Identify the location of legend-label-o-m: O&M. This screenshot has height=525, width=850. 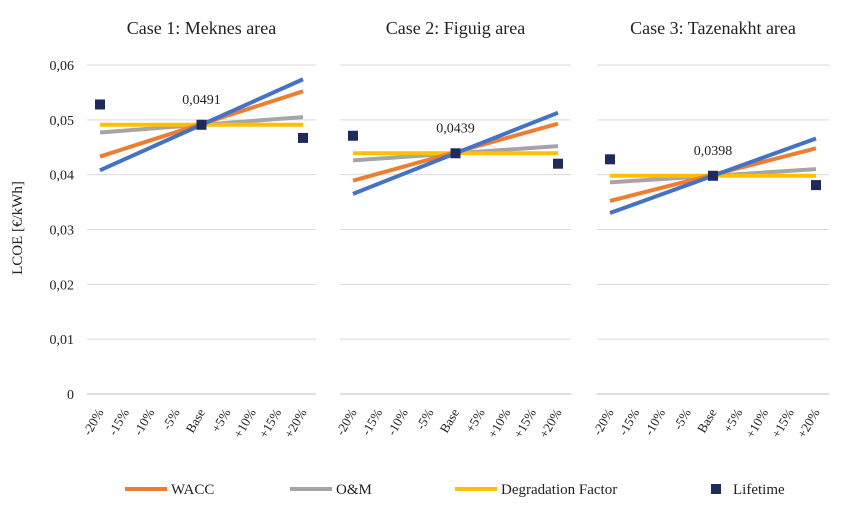
(354, 490).